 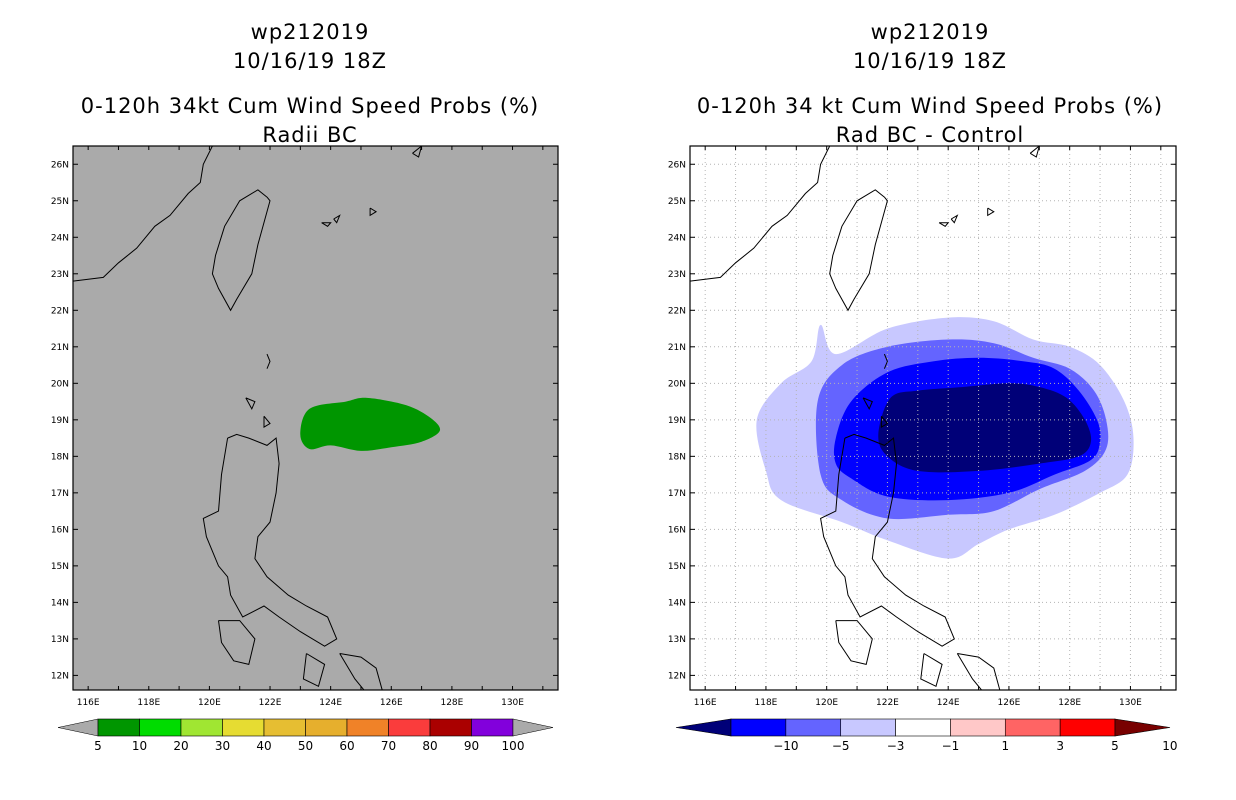 I want to click on probability-region, so click(x=370, y=424).